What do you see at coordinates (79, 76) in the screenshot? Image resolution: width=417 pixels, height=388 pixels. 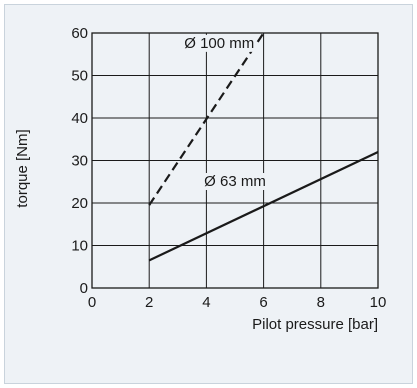 I see `y-tick-label: 50` at bounding box center [79, 76].